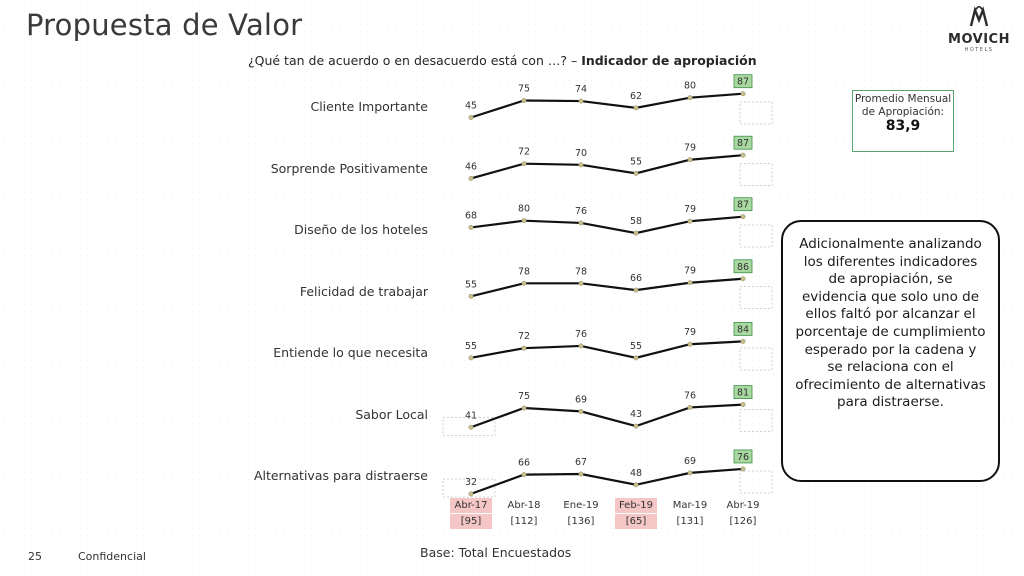 This screenshot has height=576, width=1024. Describe the element at coordinates (636, 414) in the screenshot. I see `data-label: 43` at that location.